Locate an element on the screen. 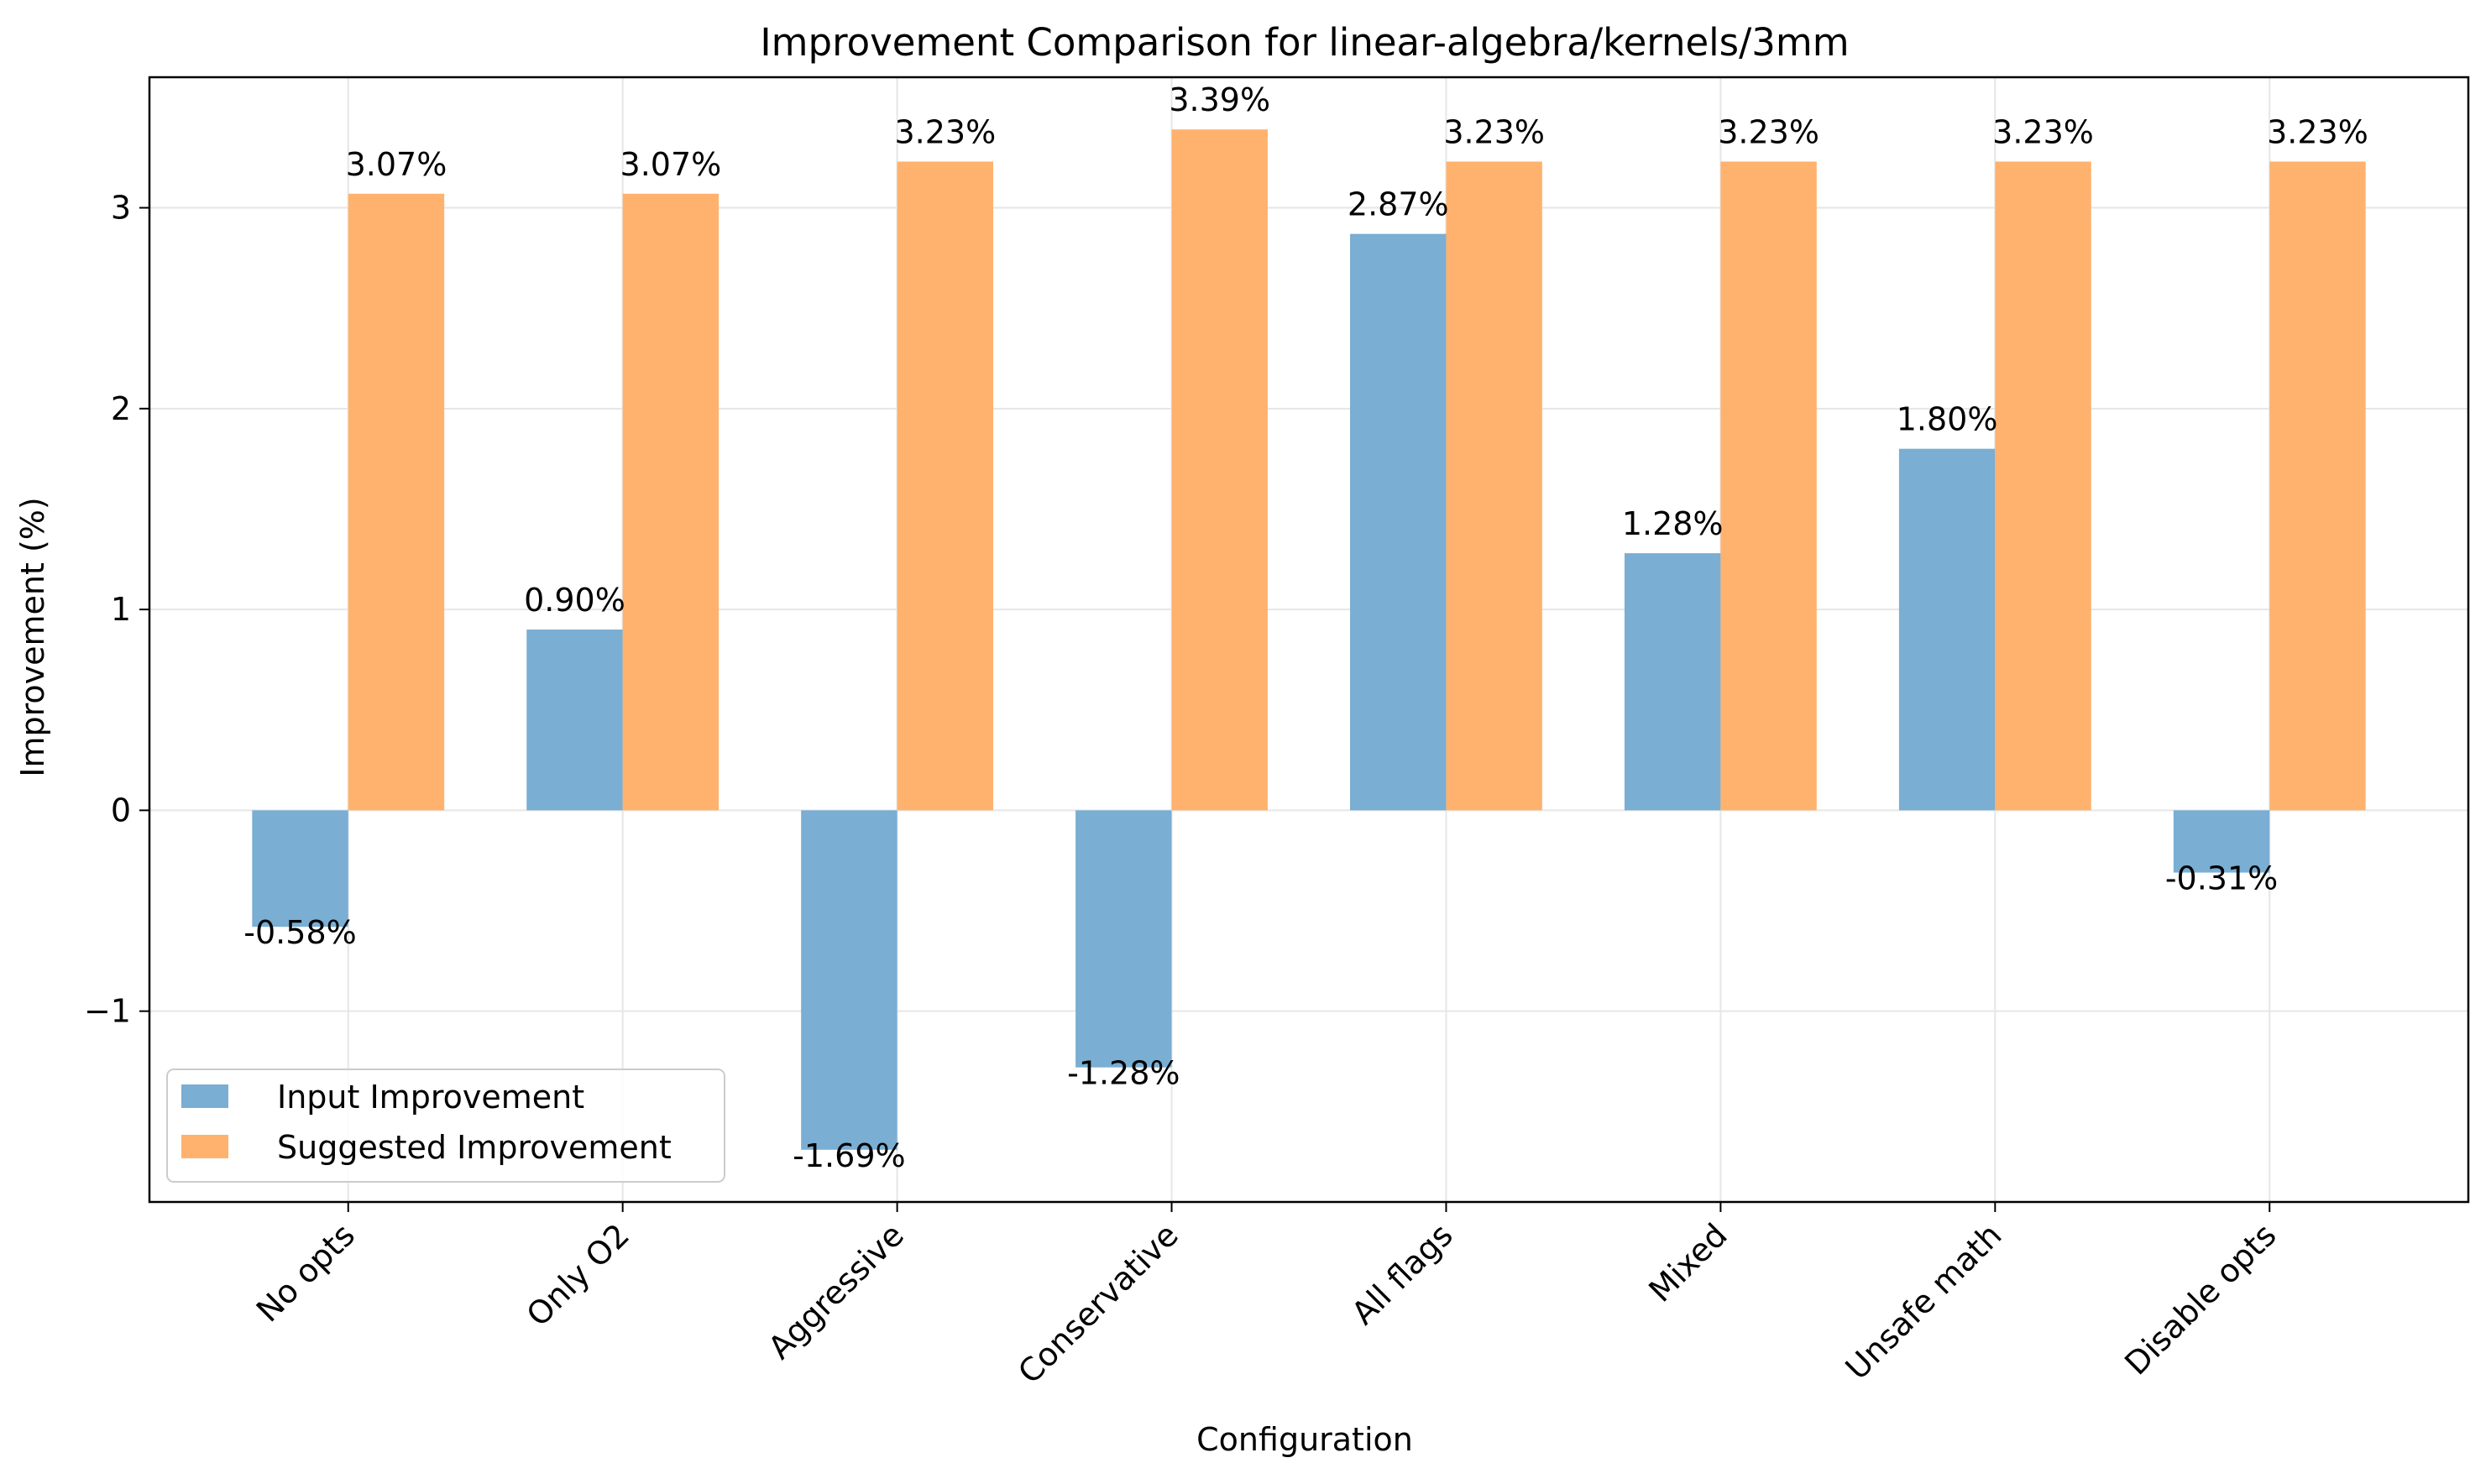 This screenshot has width=2491, height=1484. y-tick-label: 0 is located at coordinates (121, 810).